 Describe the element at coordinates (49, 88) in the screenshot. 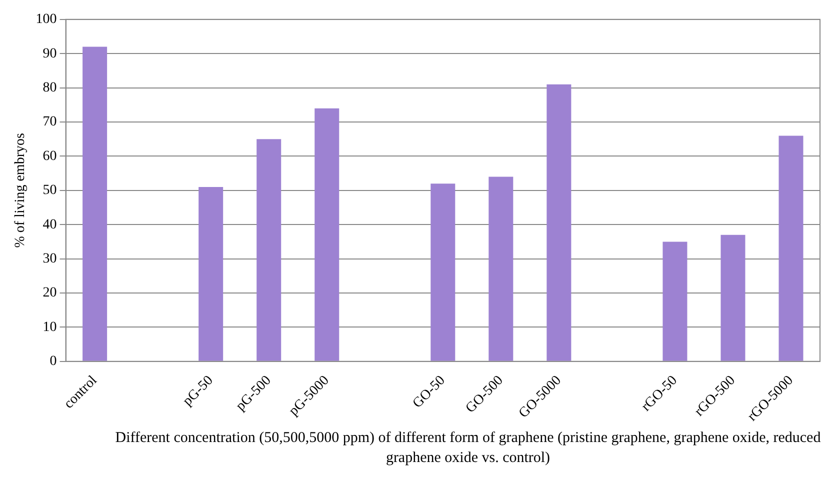

I see `y-tick-label: 80` at that location.